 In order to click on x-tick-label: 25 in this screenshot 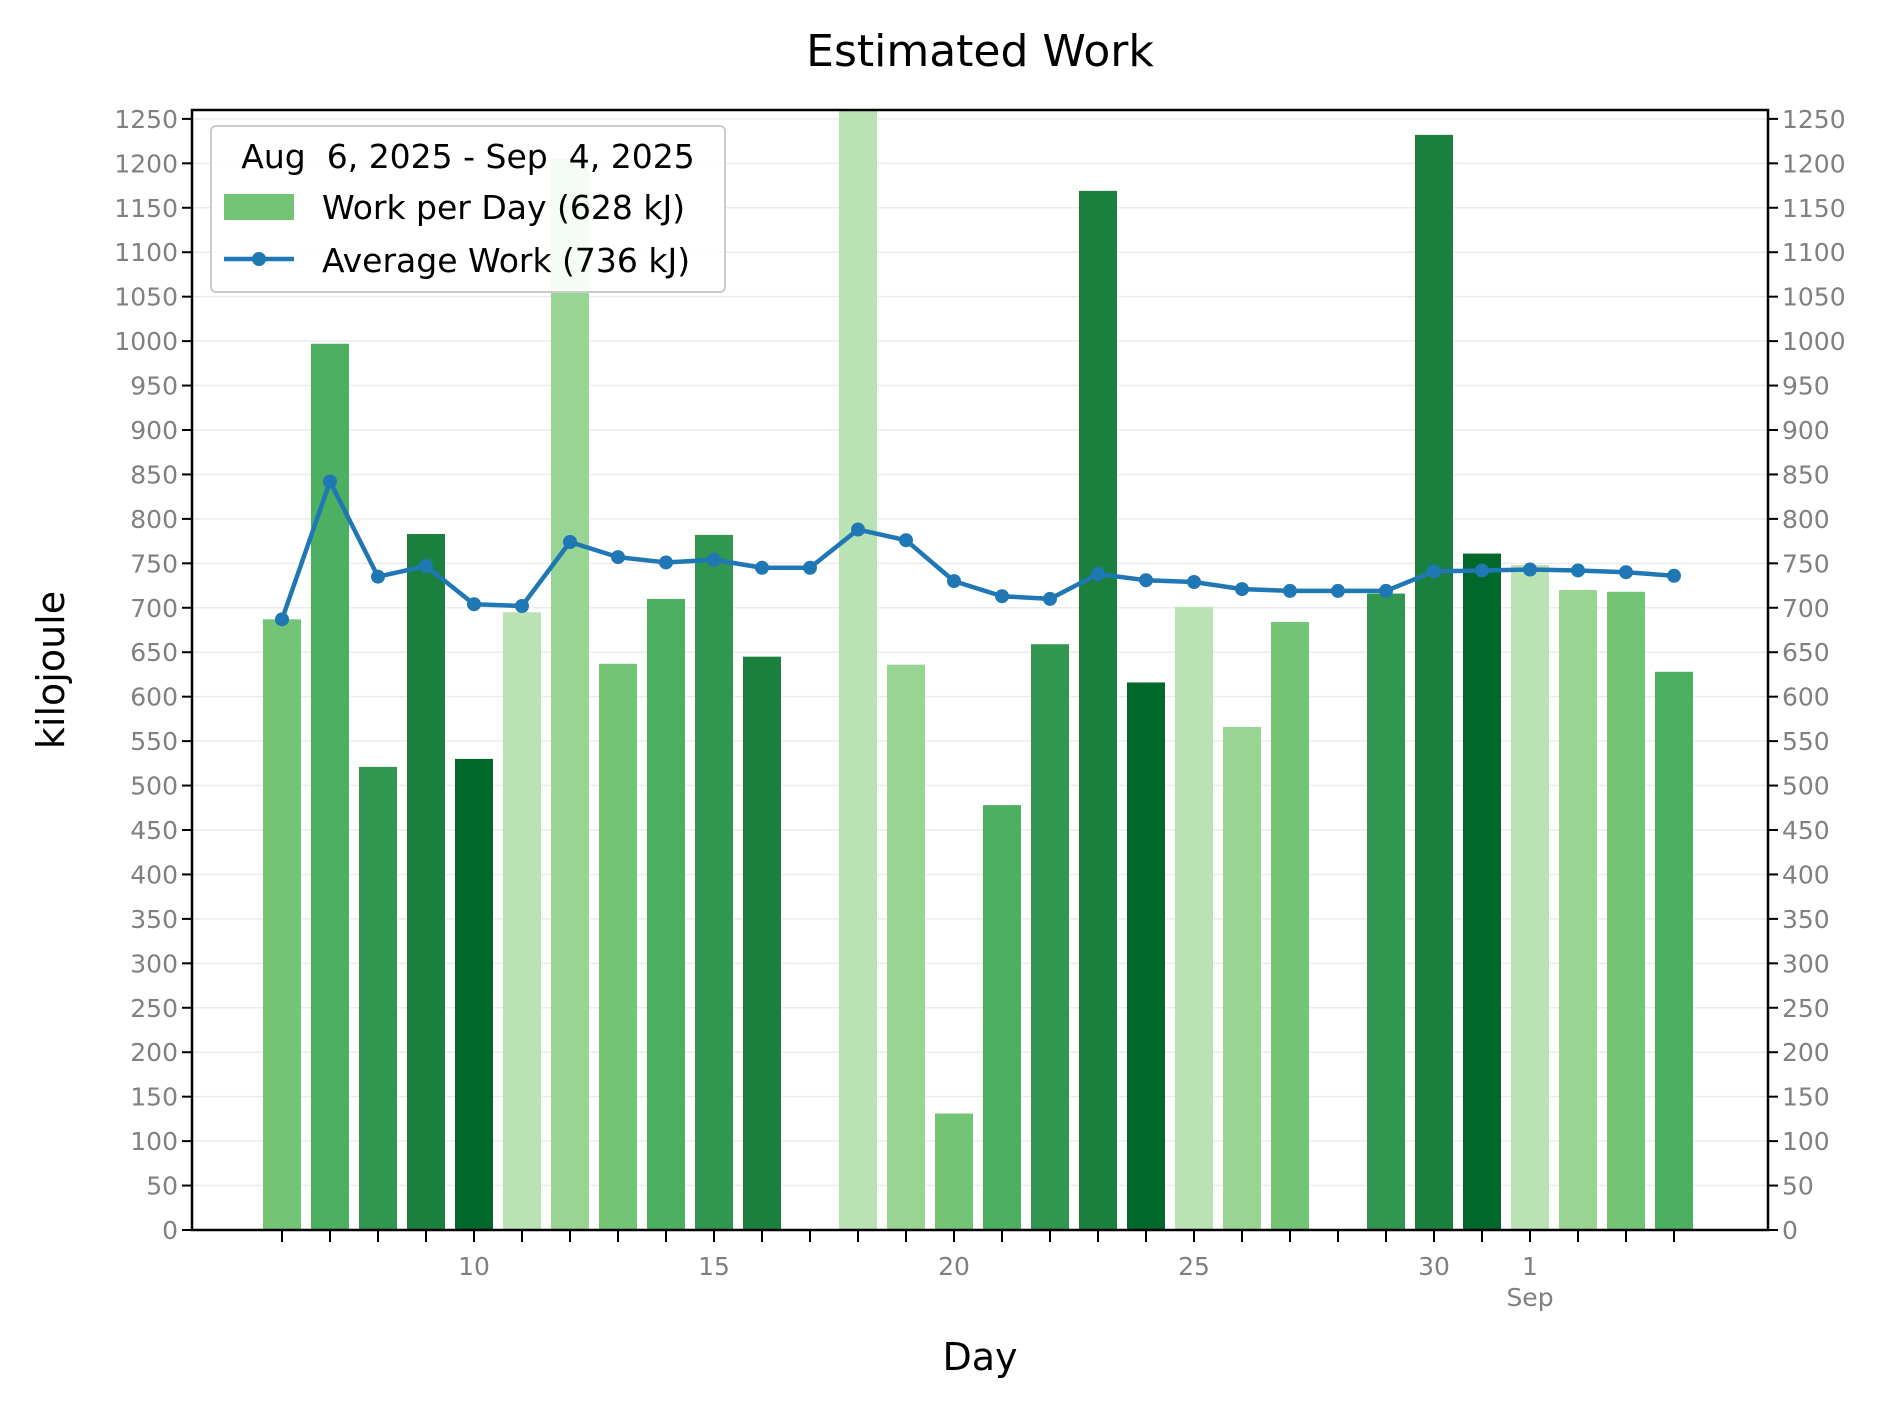, I will do `click(1194, 1266)`.